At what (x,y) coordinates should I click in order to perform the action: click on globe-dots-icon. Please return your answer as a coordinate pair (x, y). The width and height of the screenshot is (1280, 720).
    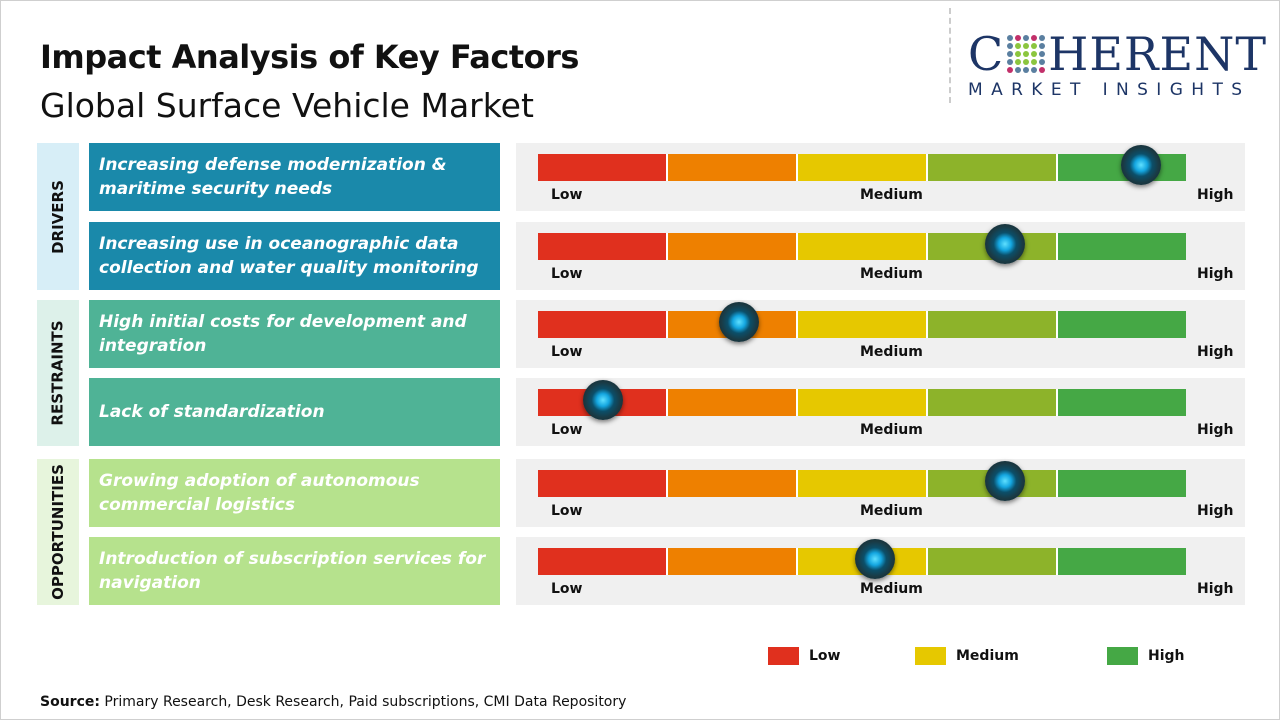
    Looking at the image, I should click on (1026, 54).